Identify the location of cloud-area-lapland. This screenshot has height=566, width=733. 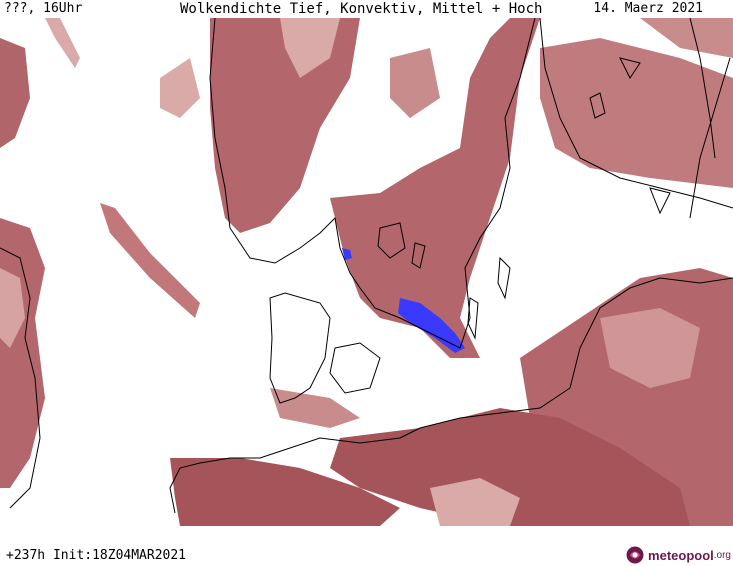
(686, 38).